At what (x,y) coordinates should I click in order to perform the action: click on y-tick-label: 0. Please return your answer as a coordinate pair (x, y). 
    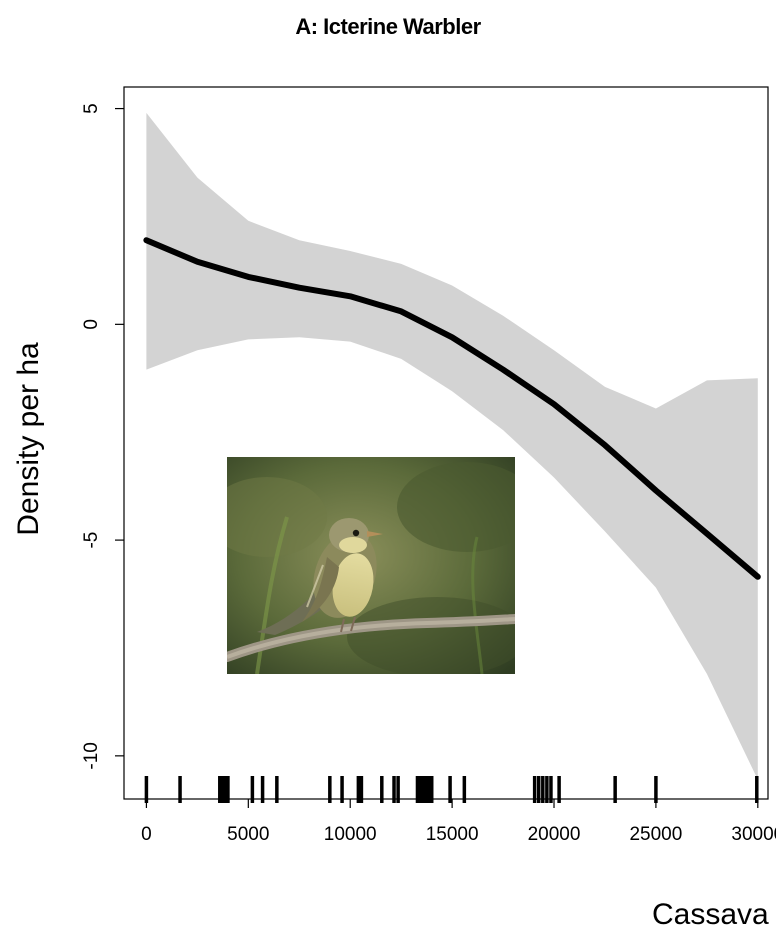
    Looking at the image, I should click on (91, 324).